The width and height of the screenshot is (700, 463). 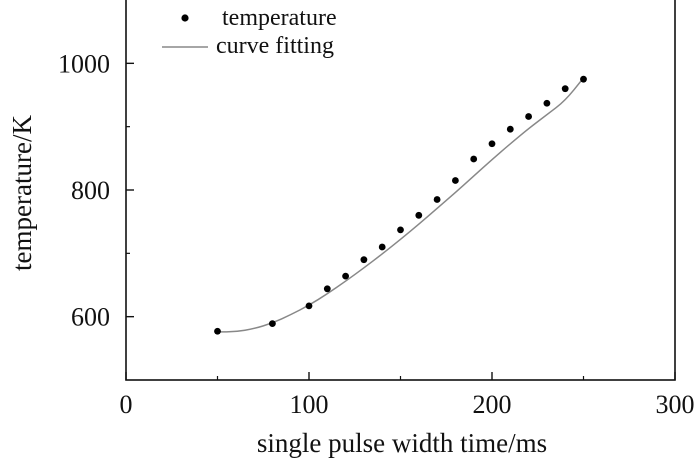 I want to click on y-tick-label: 800, so click(x=90, y=190).